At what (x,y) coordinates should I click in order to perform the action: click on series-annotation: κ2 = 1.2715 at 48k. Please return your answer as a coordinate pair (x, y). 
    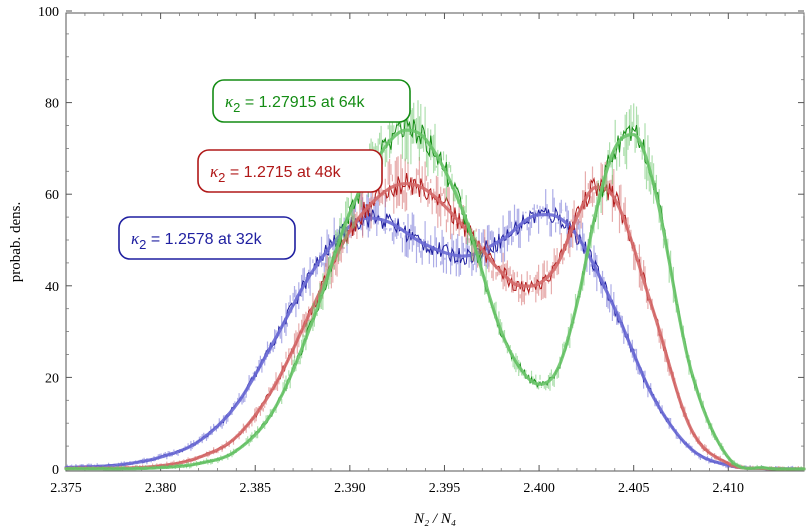
    Looking at the image, I should click on (290, 171).